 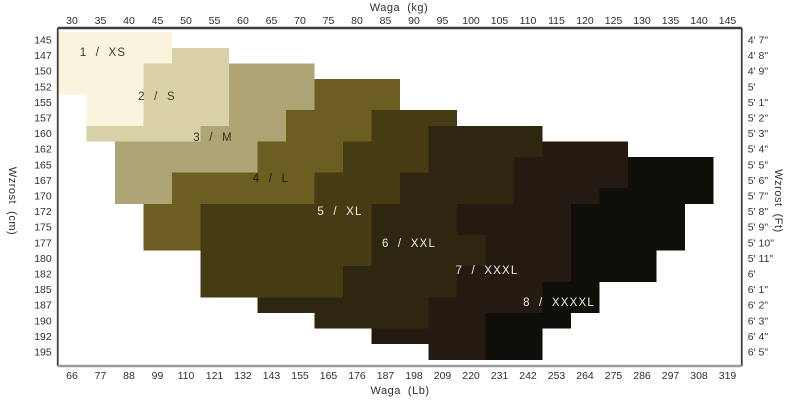 What do you see at coordinates (215, 376) in the screenshot?
I see `bottom-tick-label: 121` at bounding box center [215, 376].